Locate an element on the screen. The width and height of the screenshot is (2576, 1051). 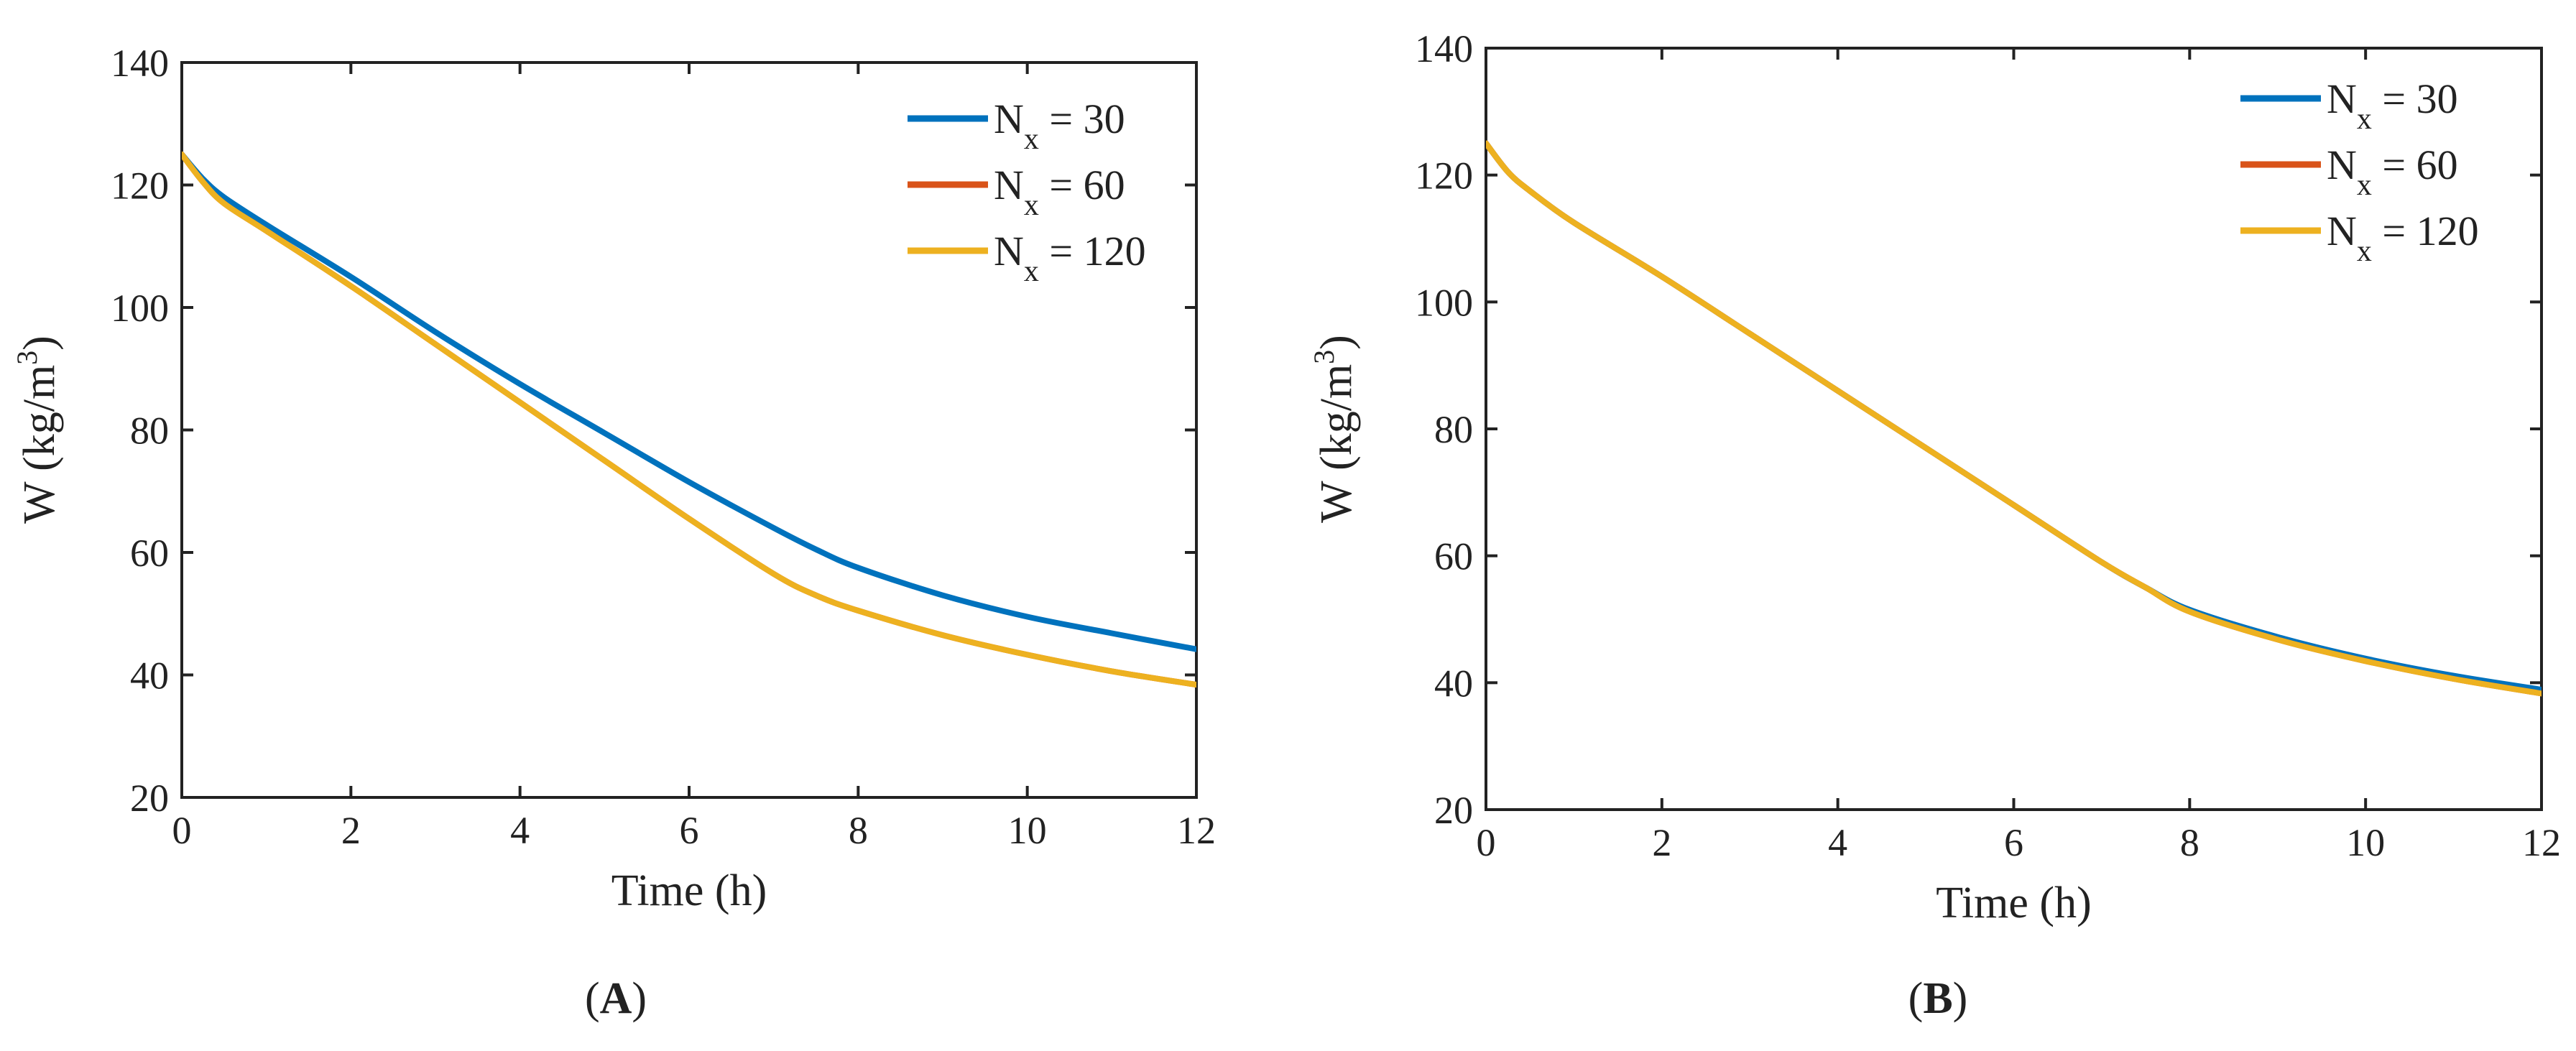
panel-label: (A) is located at coordinates (616, 998).